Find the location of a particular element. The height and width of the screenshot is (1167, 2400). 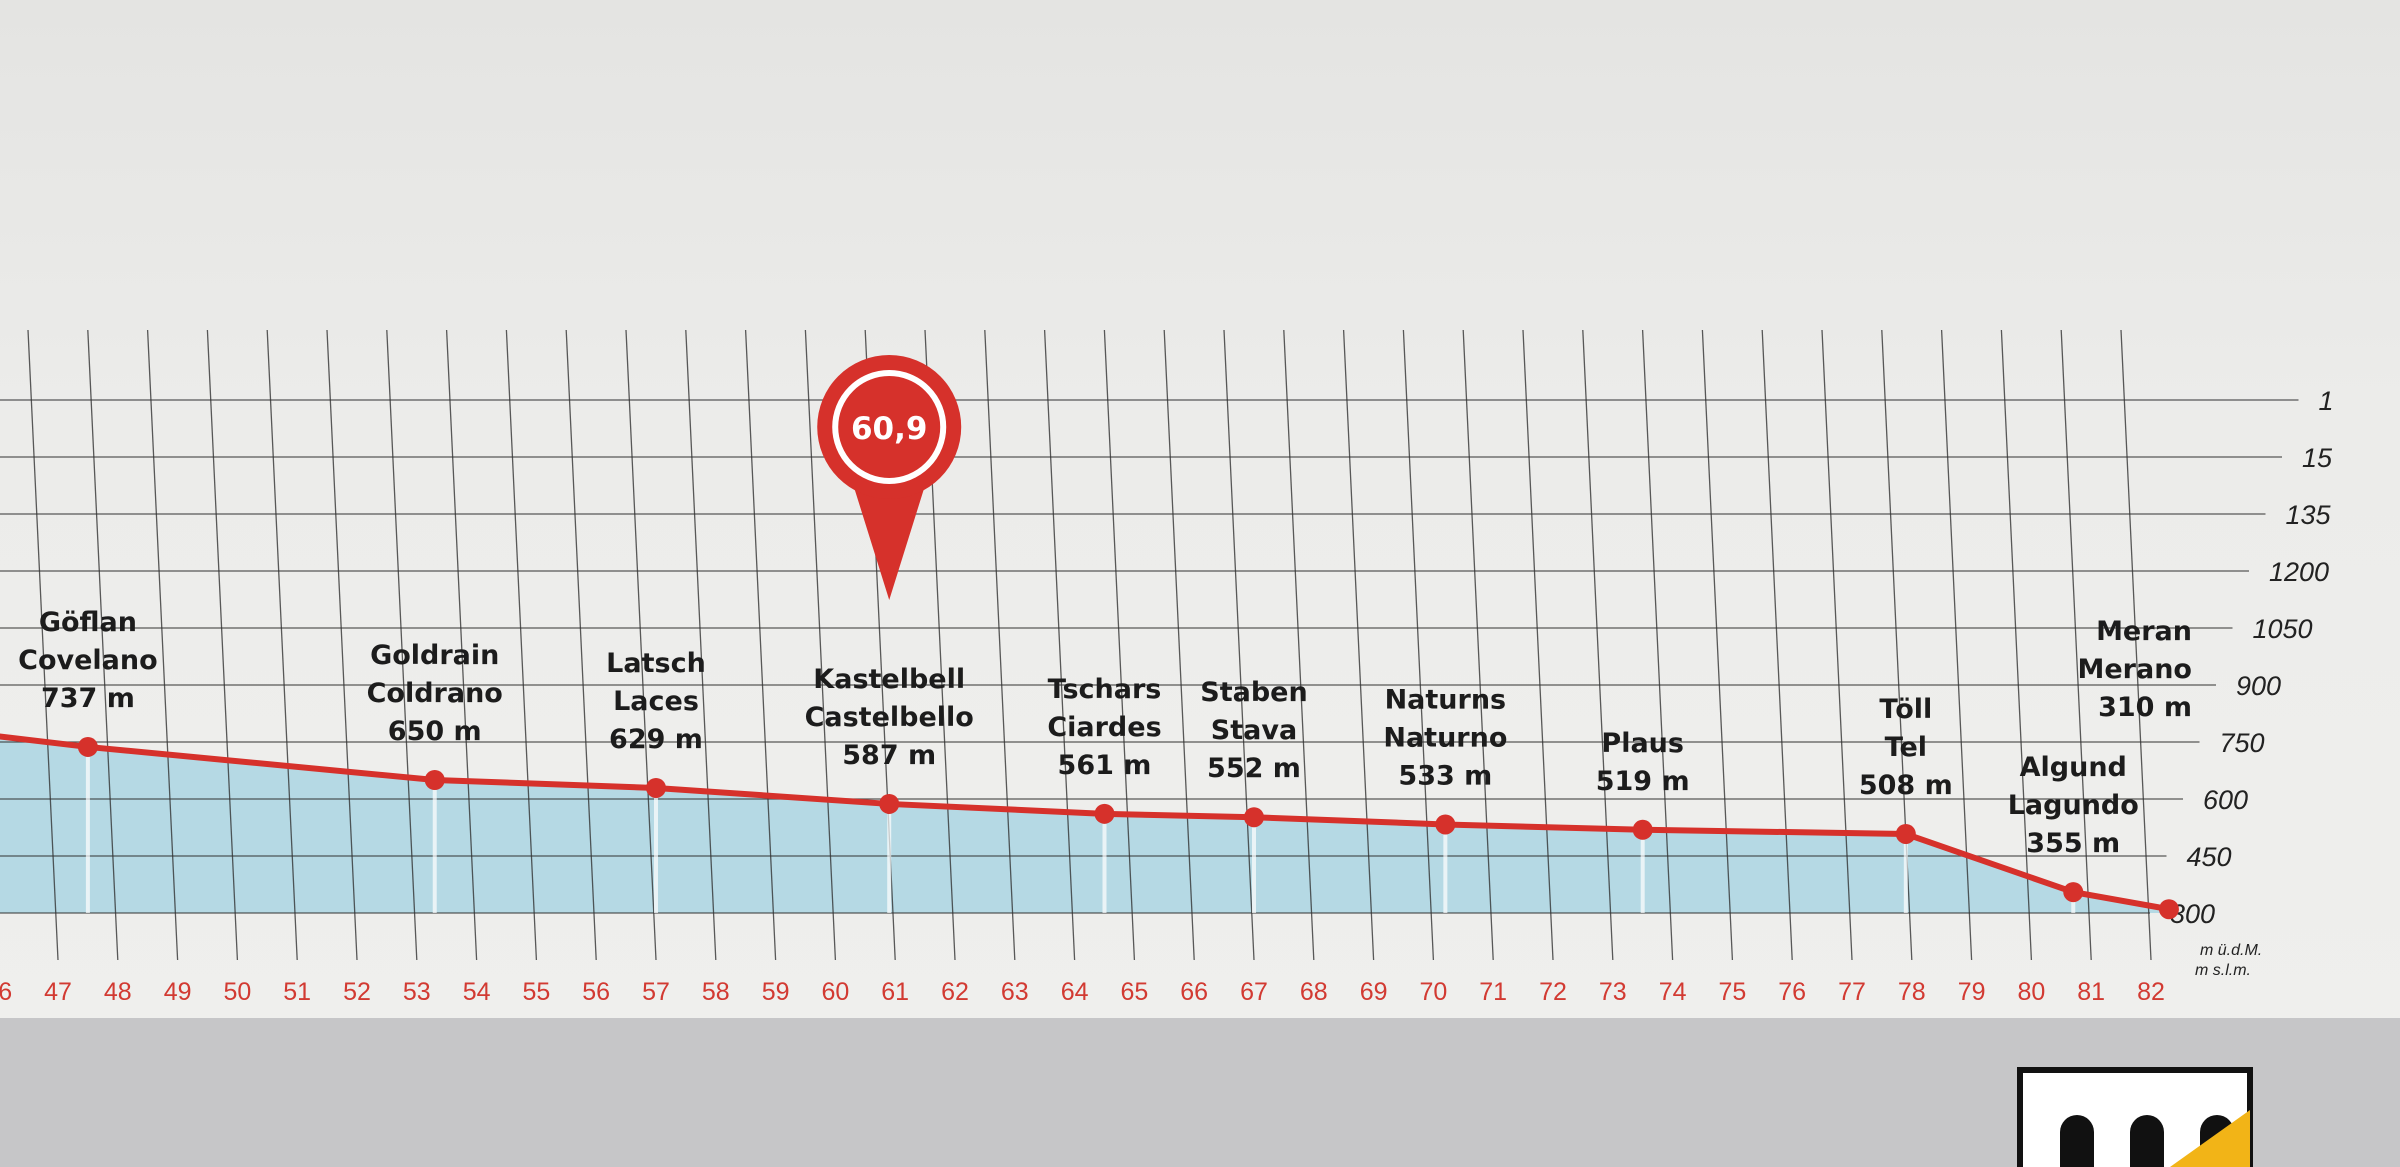

x-tick-label: 68 is located at coordinates (1314, 992).